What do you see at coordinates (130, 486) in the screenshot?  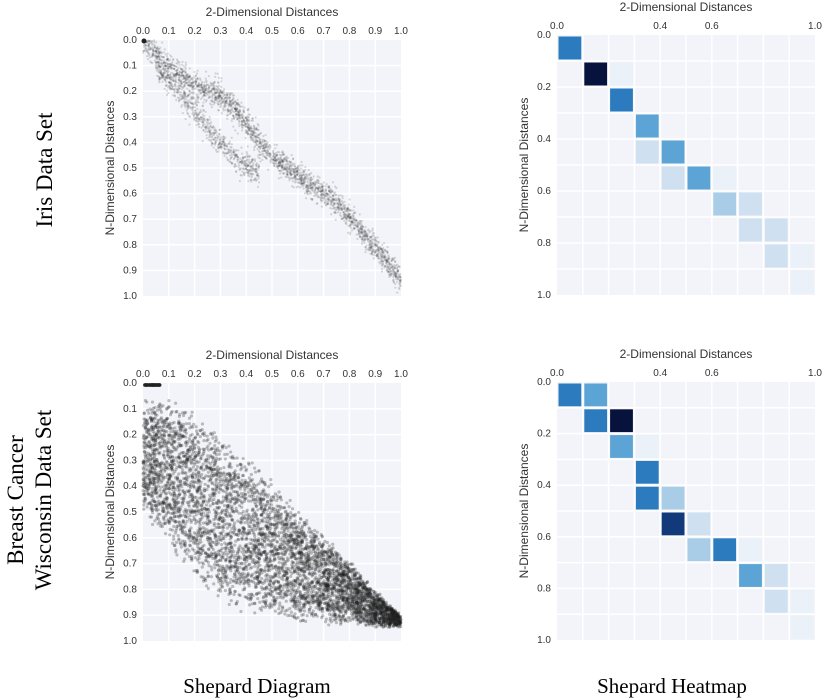 I see `bc-diagram-y-tick-label: 0.4` at bounding box center [130, 486].